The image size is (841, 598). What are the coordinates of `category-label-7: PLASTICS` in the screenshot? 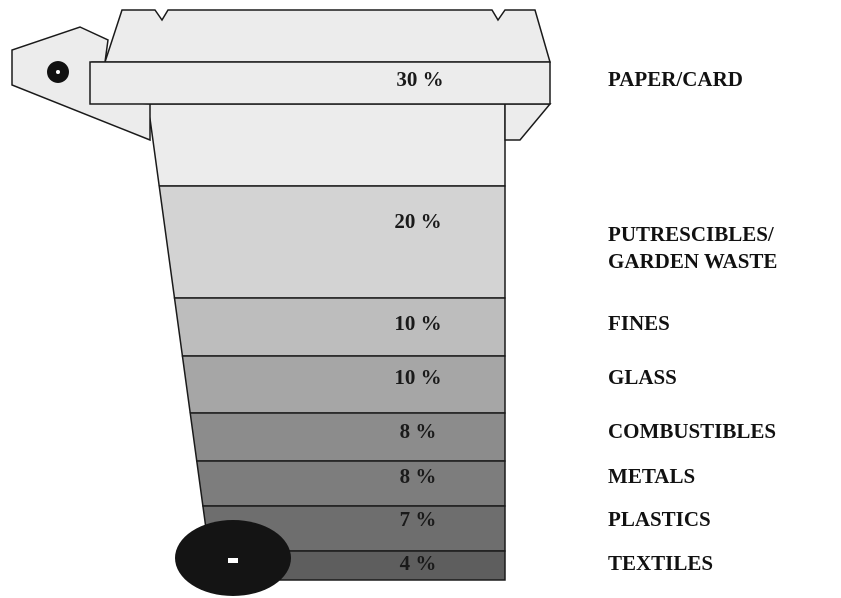 It's located at (659, 519).